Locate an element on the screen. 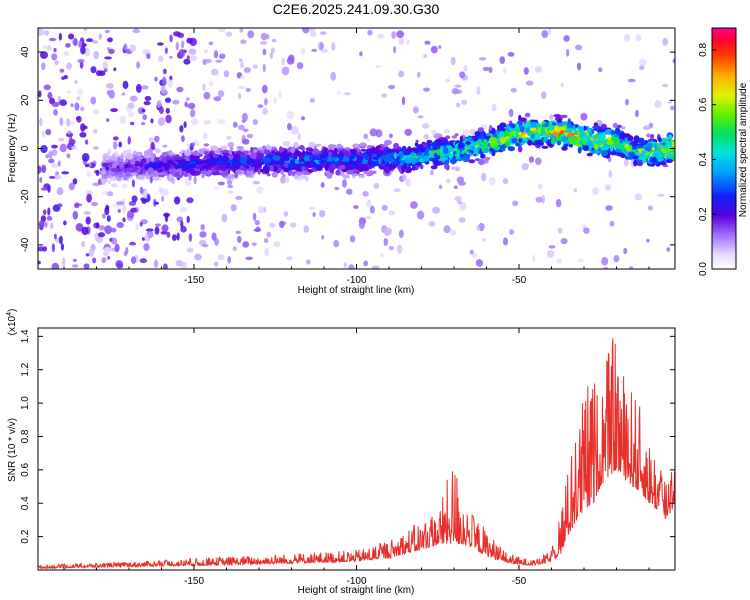 The height and width of the screenshot is (600, 750). snr-scale-label: (x104) is located at coordinates (12, 322).